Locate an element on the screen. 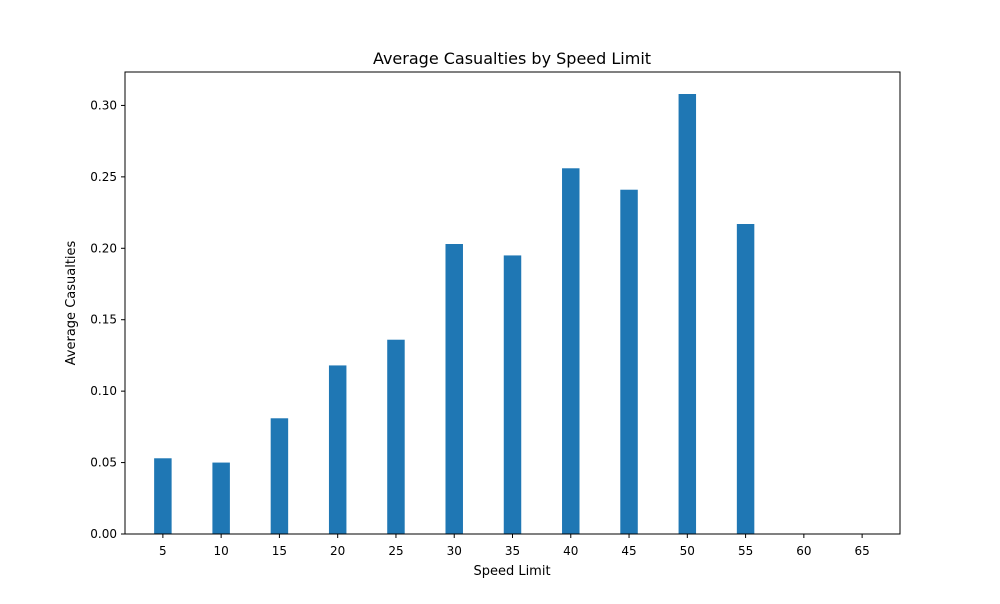  y-axis-ticks: 0.00 0.05 0.10 0.15 0.20 0.25 0.30 is located at coordinates (107, 319).